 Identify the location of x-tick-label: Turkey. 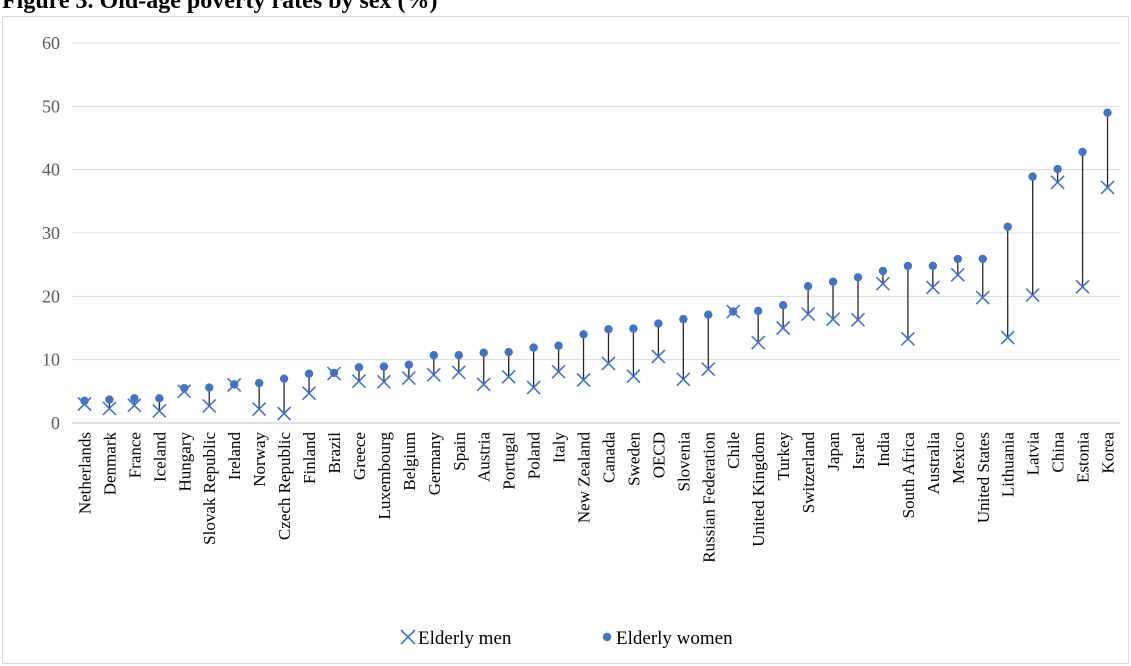
(783, 456).